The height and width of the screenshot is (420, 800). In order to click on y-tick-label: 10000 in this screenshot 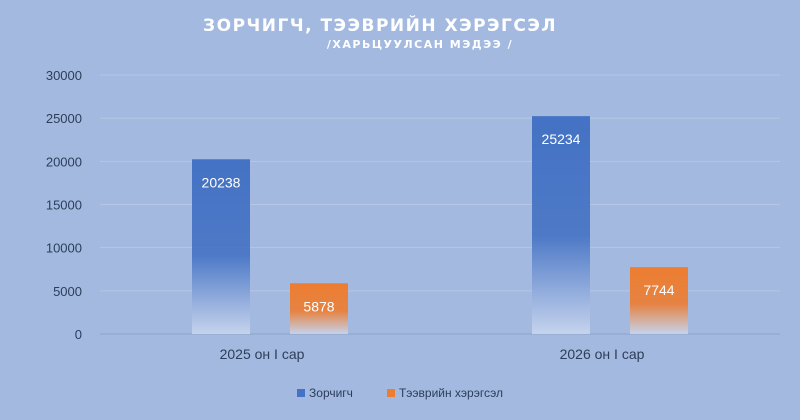, I will do `click(64, 248)`.